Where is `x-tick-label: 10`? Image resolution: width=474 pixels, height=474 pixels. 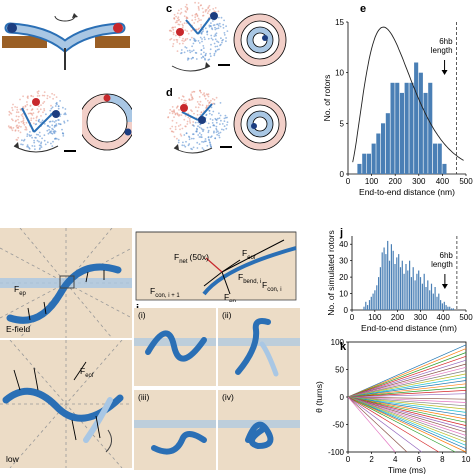
x-tick-label: 10 is located at coordinates (466, 459).